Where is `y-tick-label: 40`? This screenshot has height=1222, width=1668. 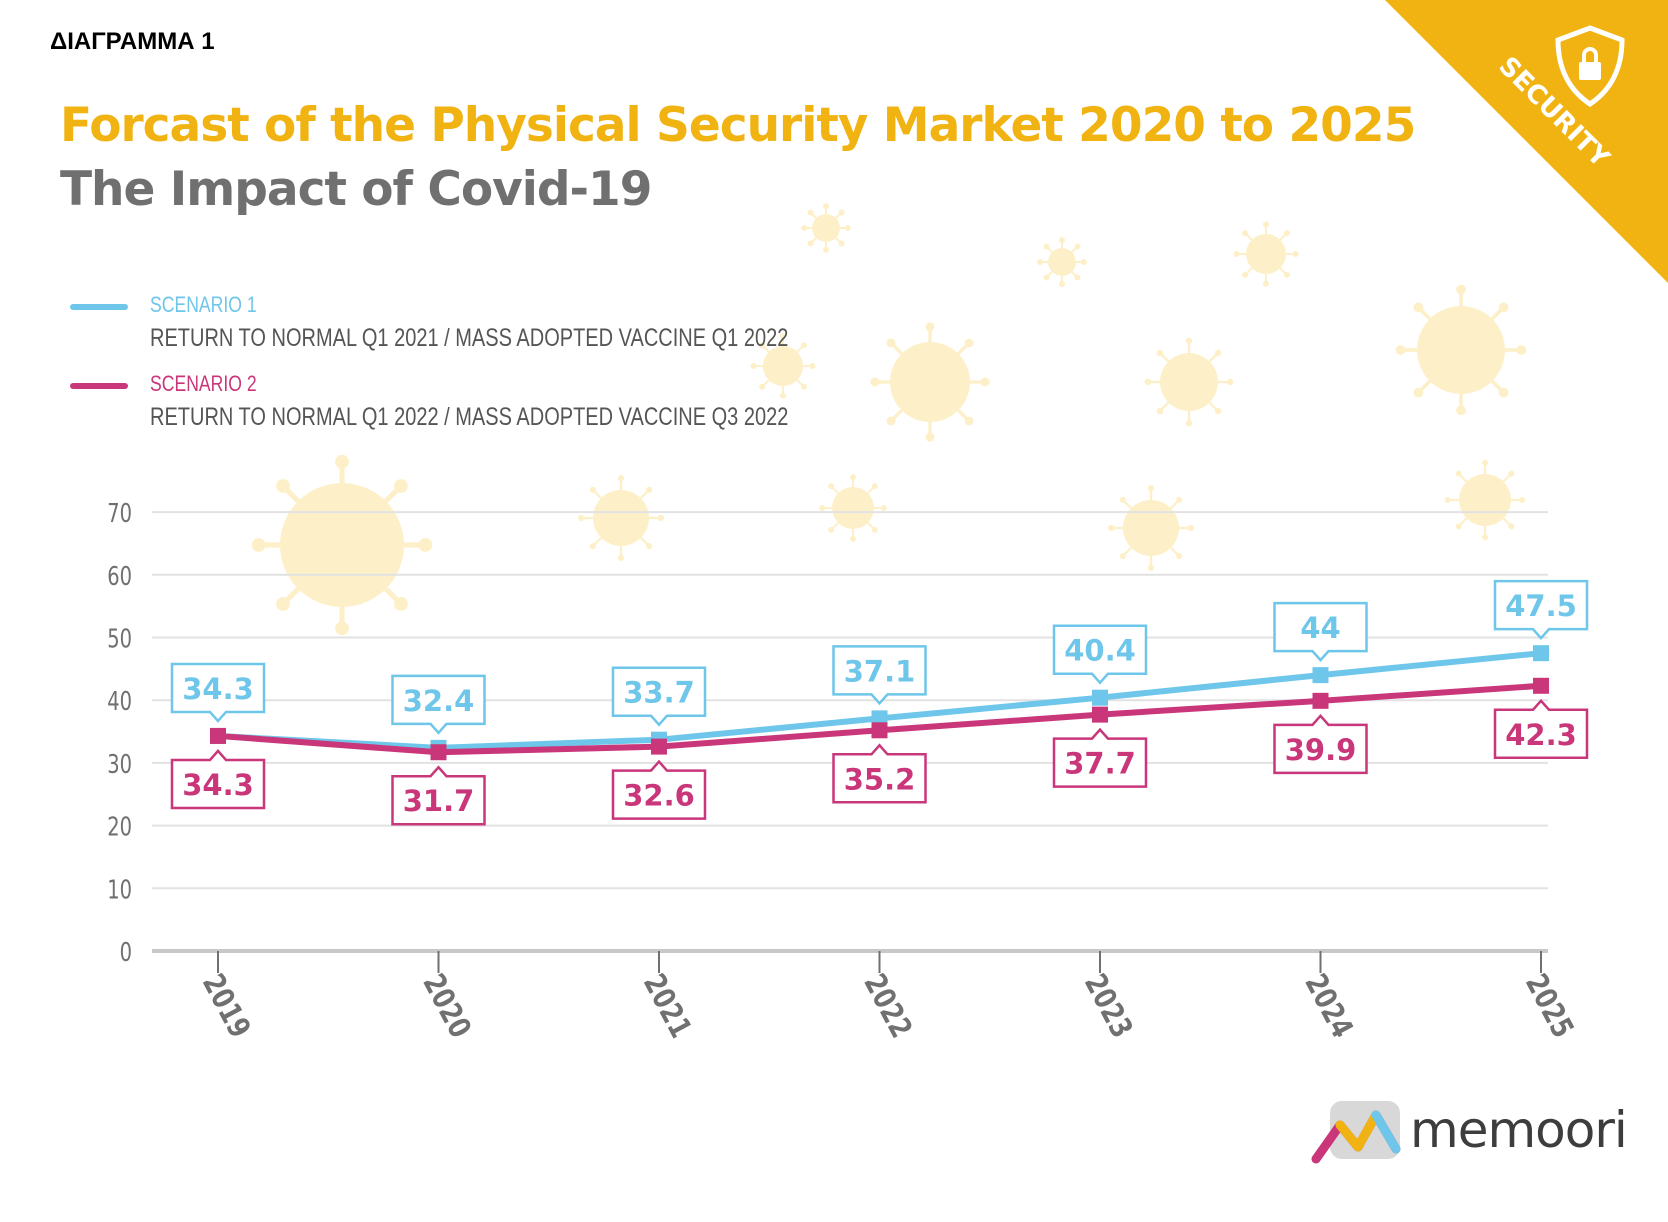 y-tick-label: 40 is located at coordinates (119, 702).